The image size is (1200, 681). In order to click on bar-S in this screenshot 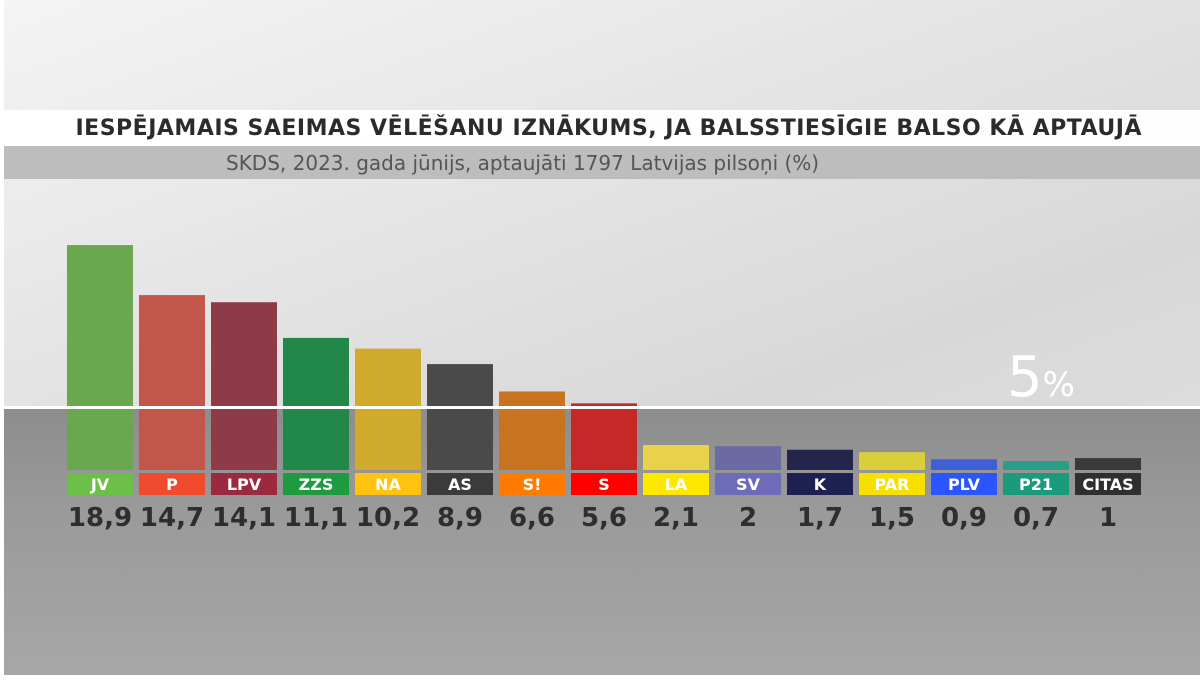, I will do `click(604, 436)`.